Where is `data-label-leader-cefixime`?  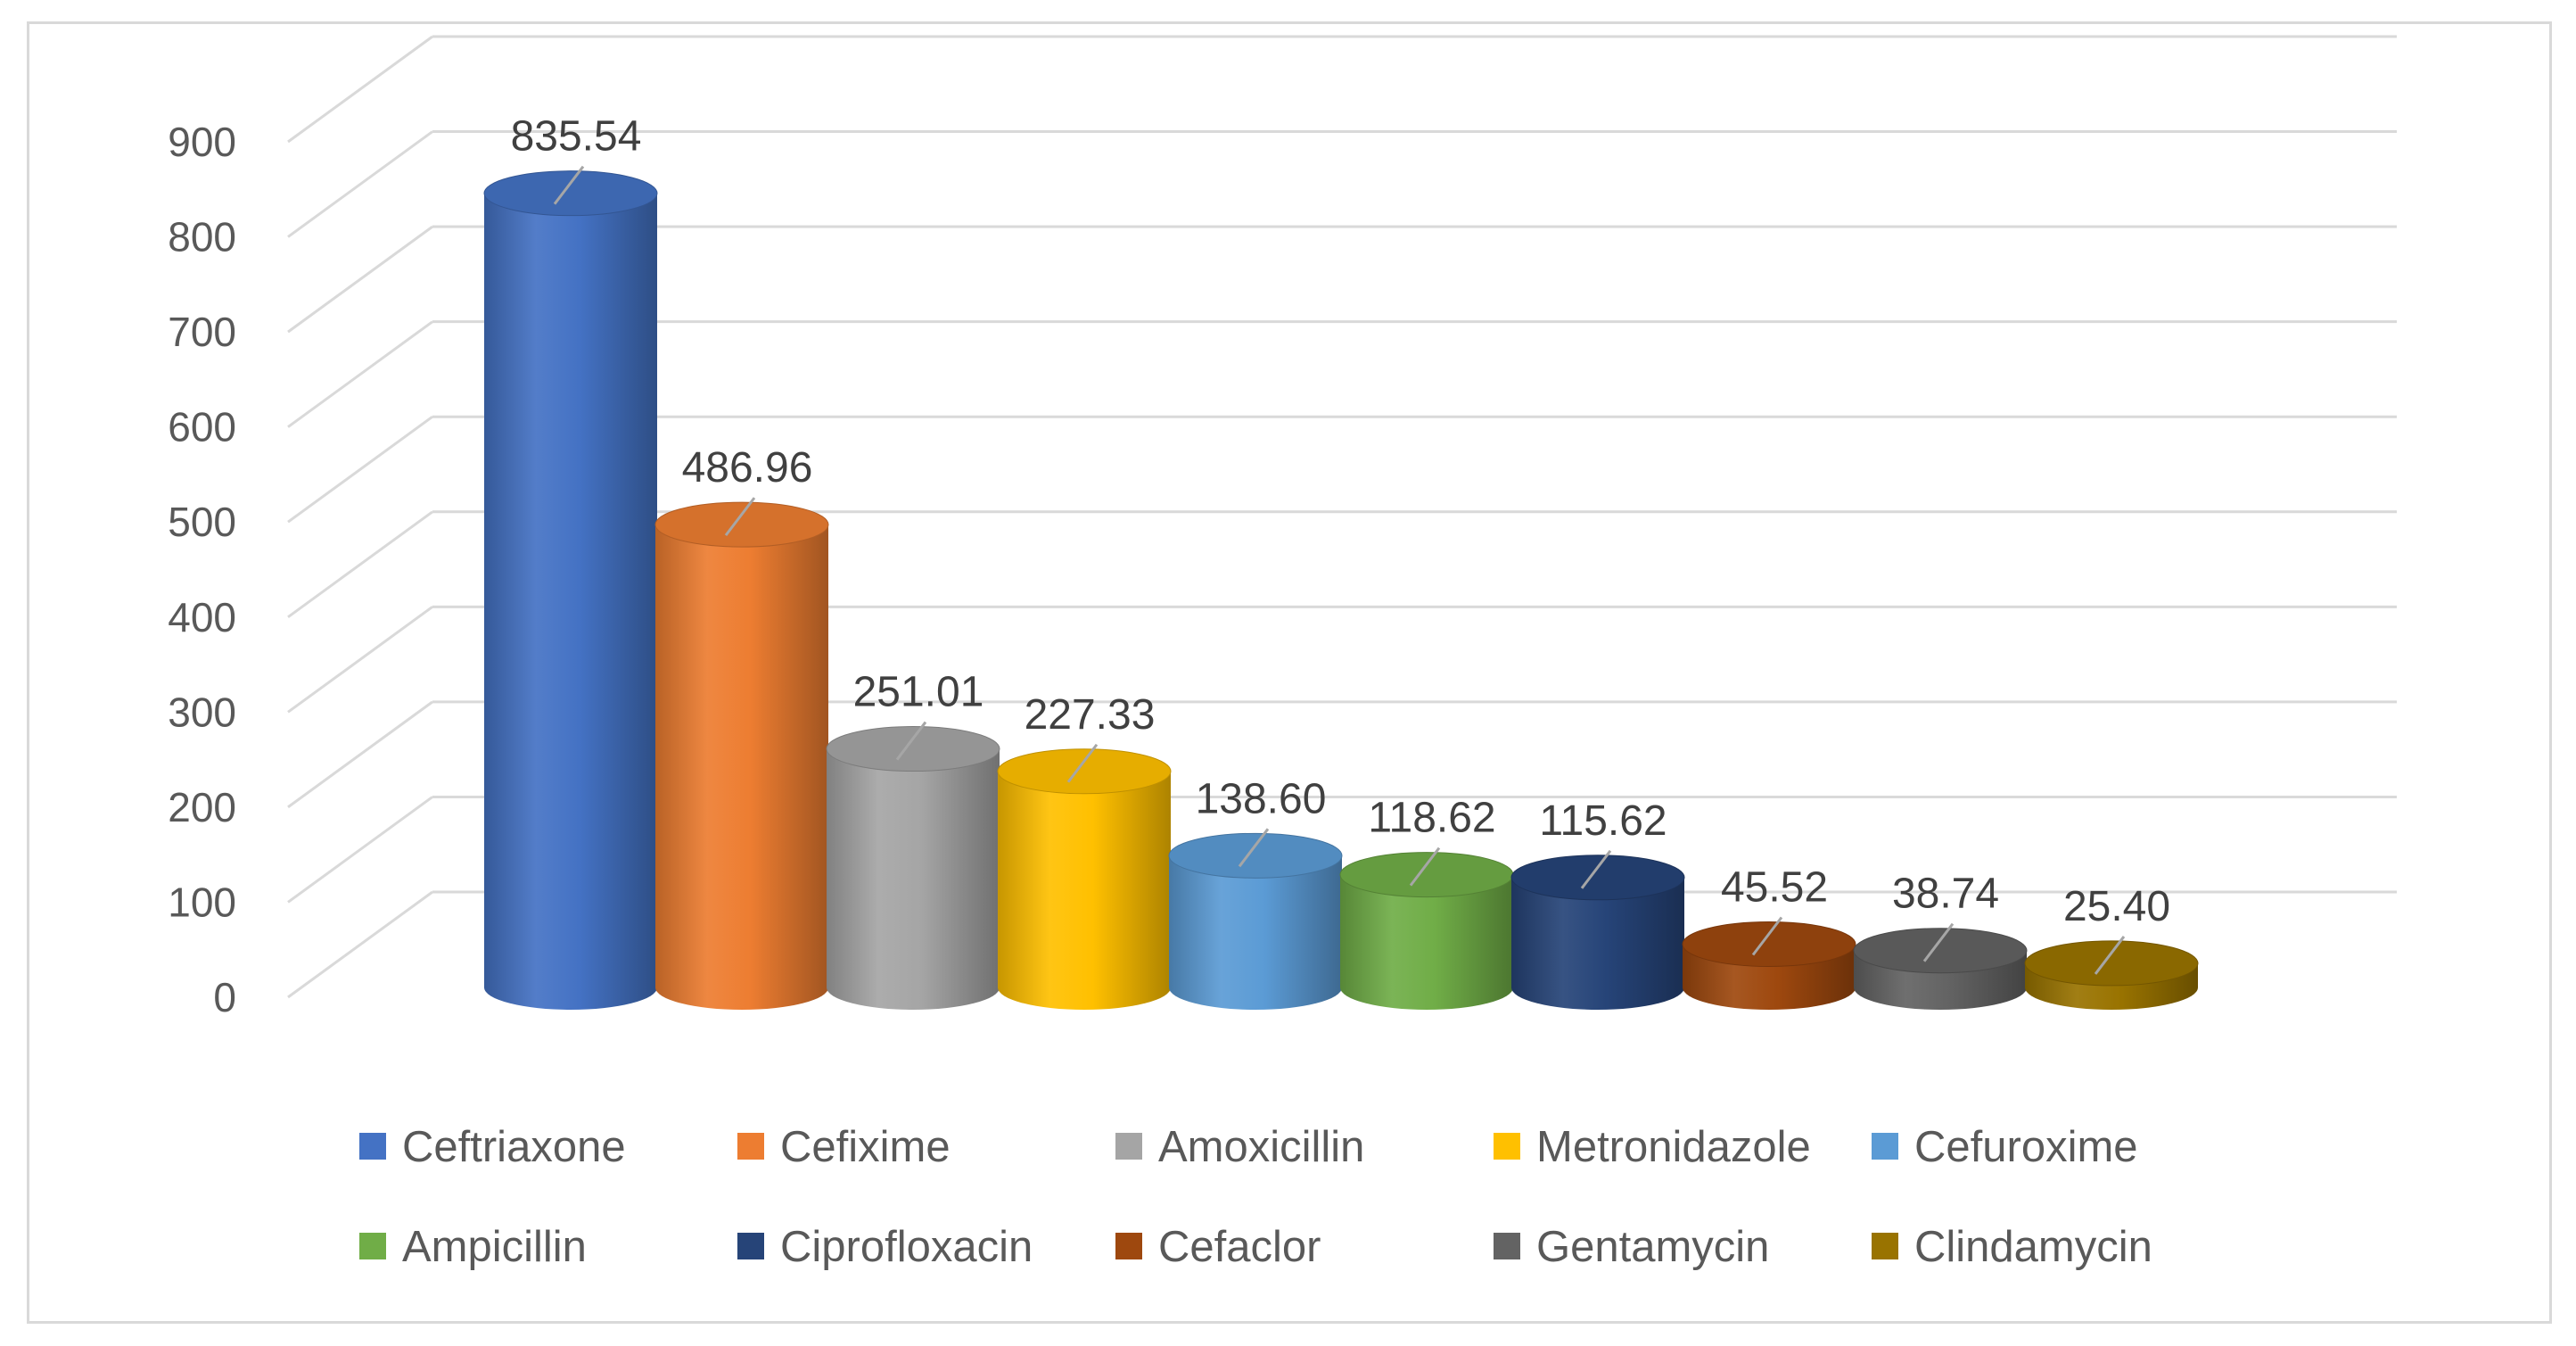
data-label-leader-cefixime is located at coordinates (740, 517).